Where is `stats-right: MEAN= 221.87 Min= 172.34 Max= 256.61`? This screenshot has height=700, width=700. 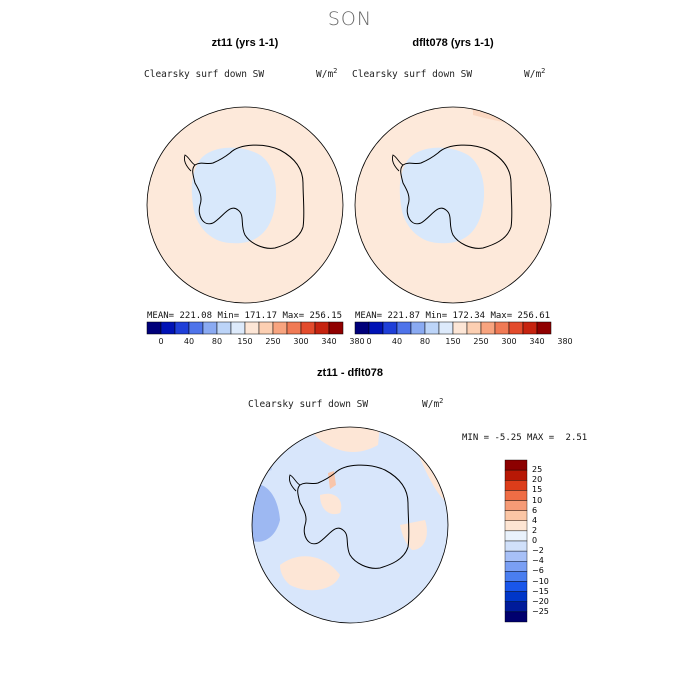 stats-right: MEAN= 221.87 Min= 172.34 Max= 256.61 is located at coordinates (453, 316).